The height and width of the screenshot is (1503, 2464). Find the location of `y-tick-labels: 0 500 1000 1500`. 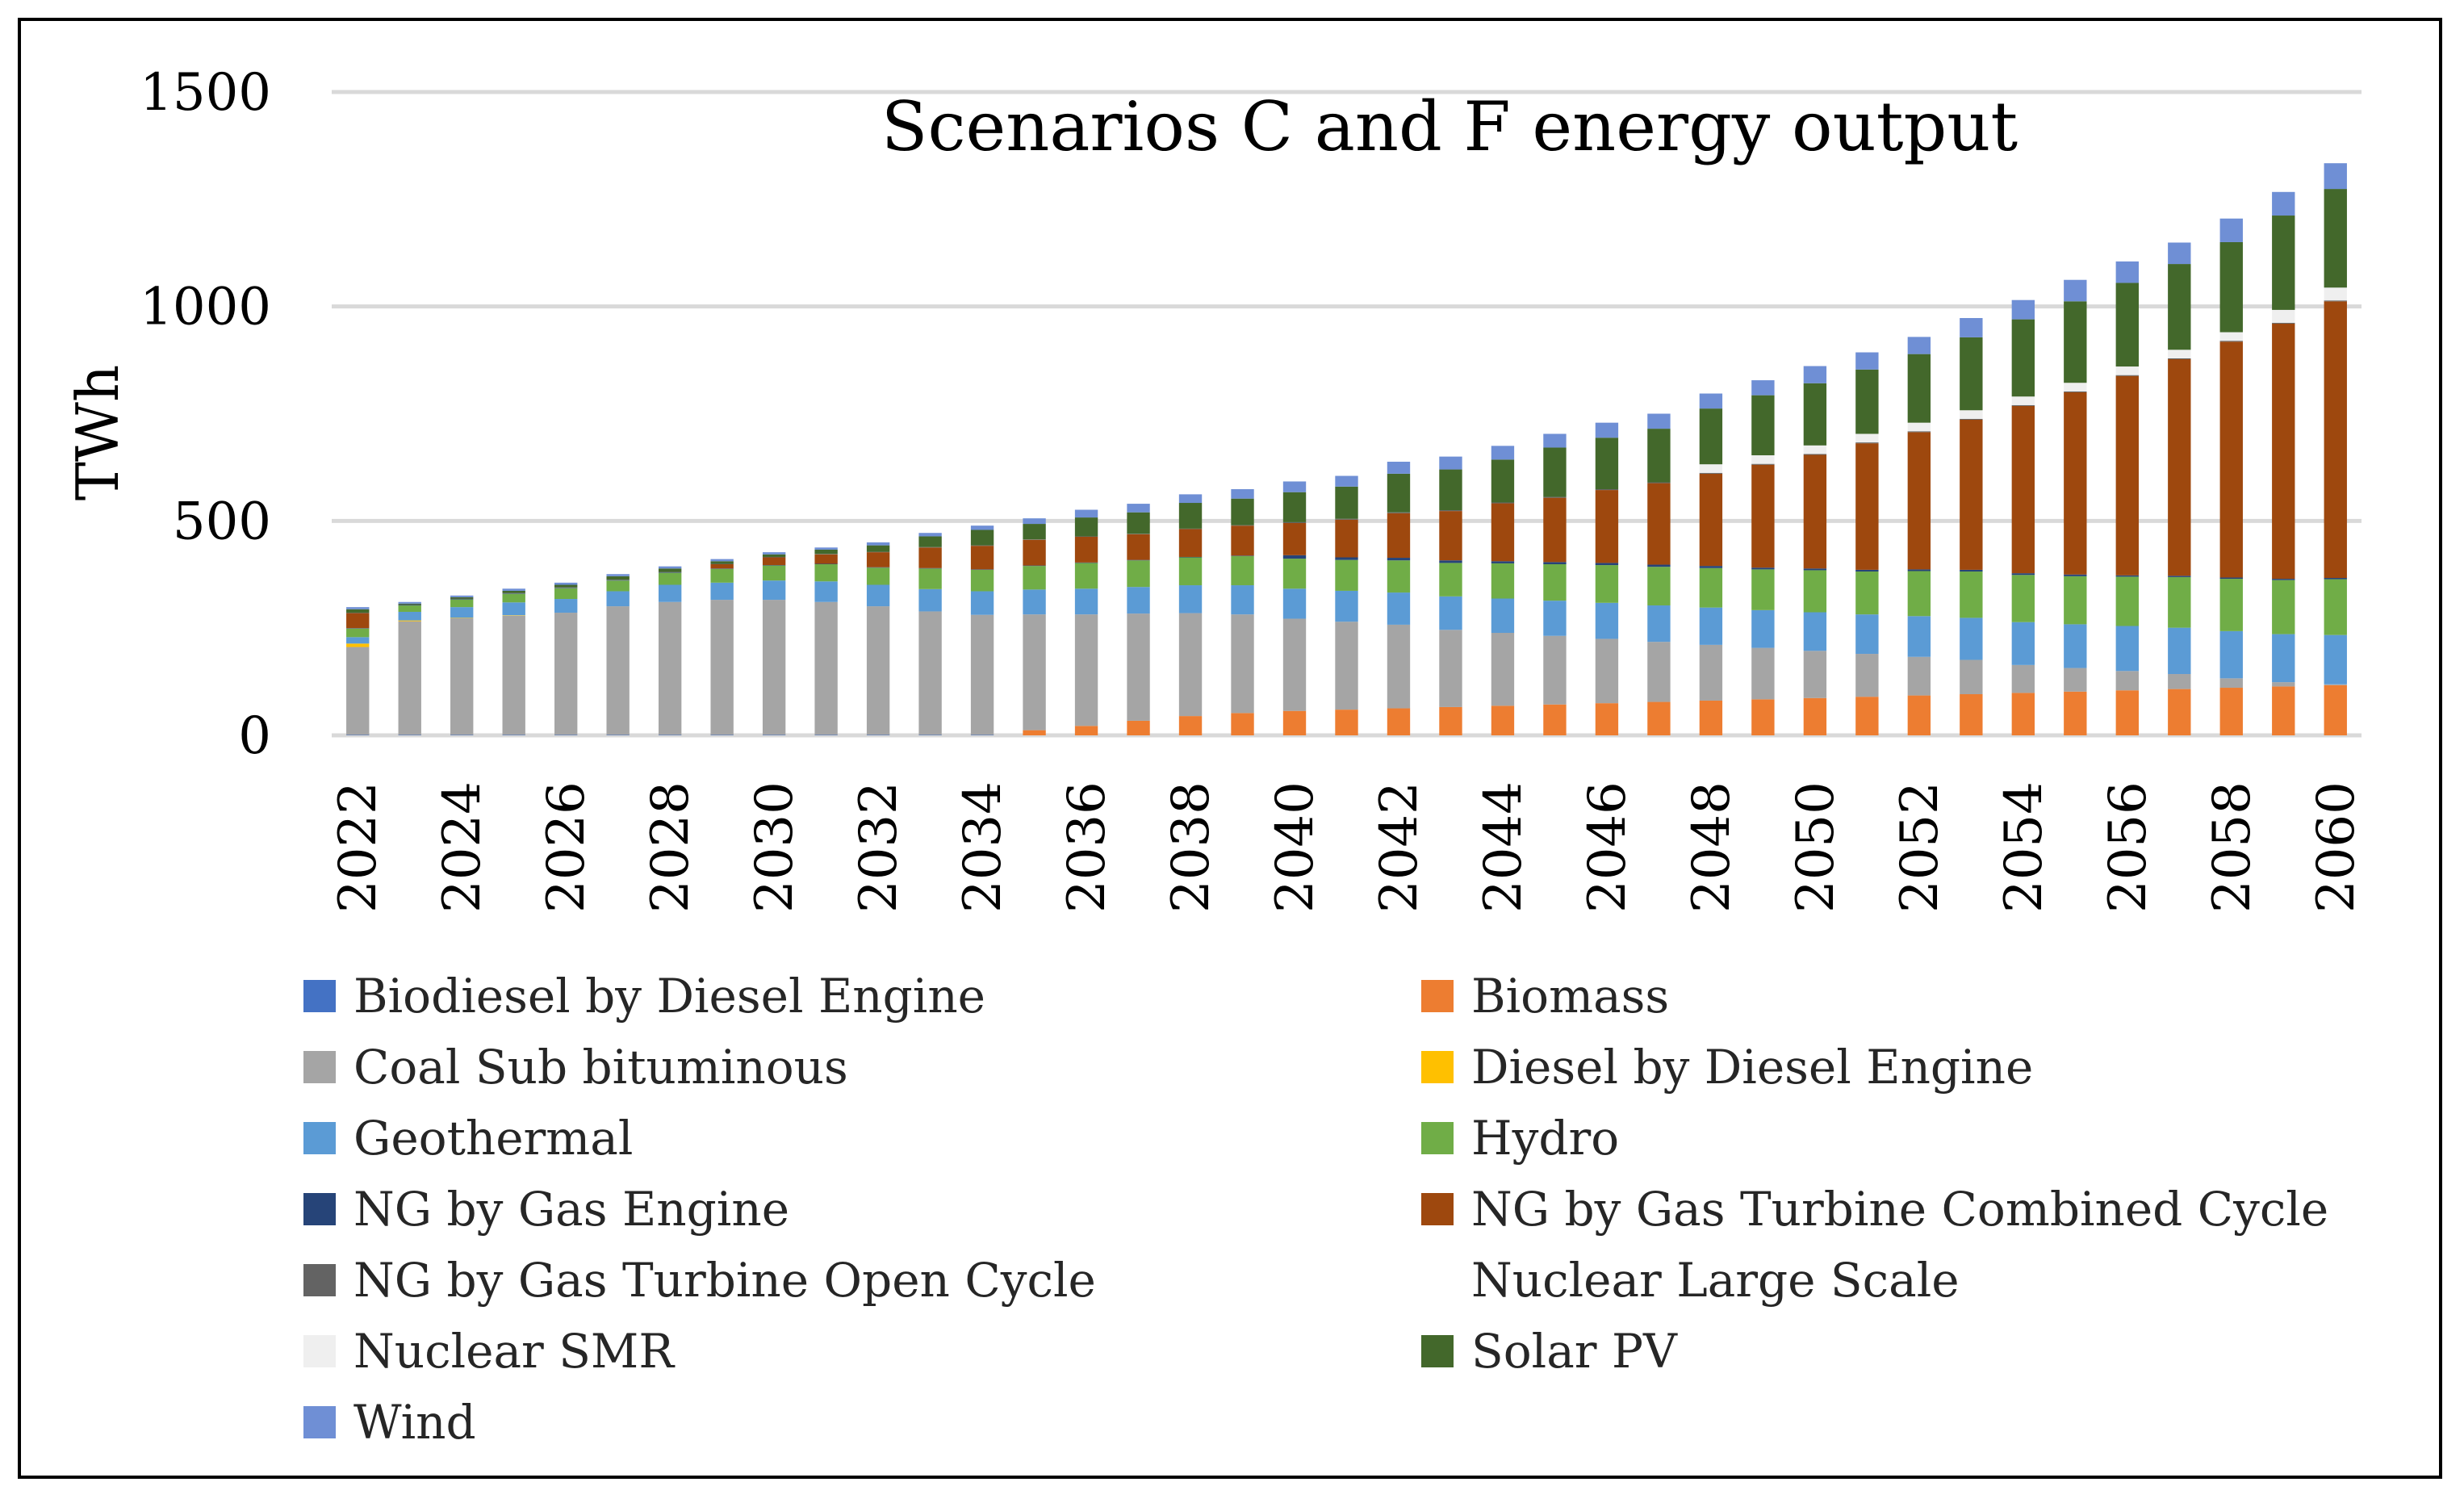

y-tick-labels: 0 500 1000 1500 is located at coordinates (205, 414).